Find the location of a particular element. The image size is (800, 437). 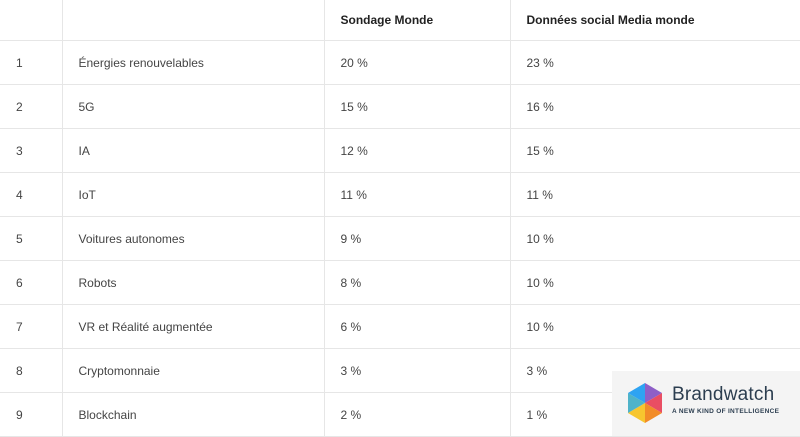

header-topic is located at coordinates (193, 20).